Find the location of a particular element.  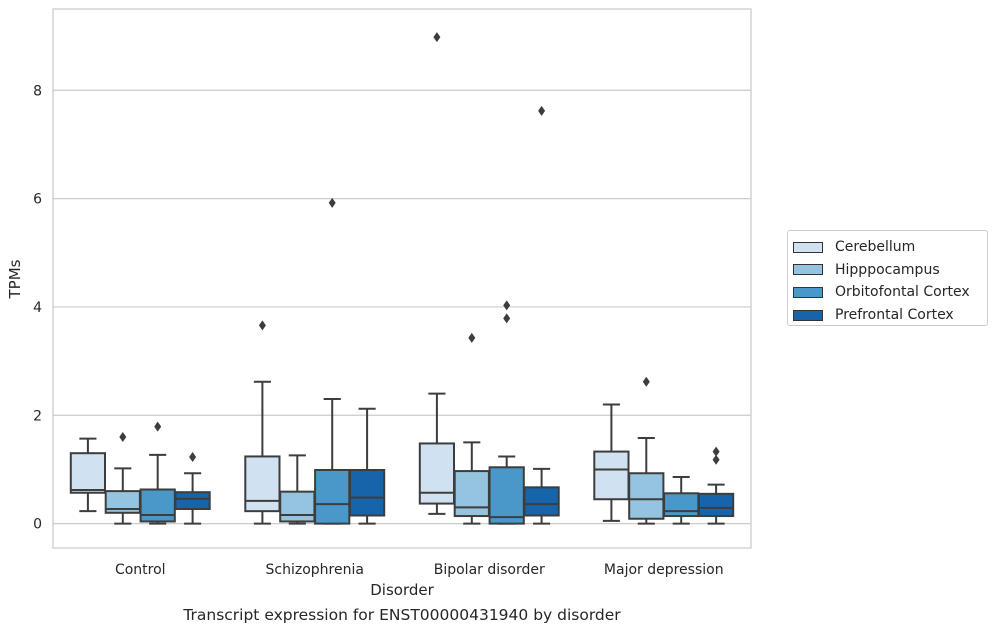

y-tick-label: 0 is located at coordinates (37, 525).